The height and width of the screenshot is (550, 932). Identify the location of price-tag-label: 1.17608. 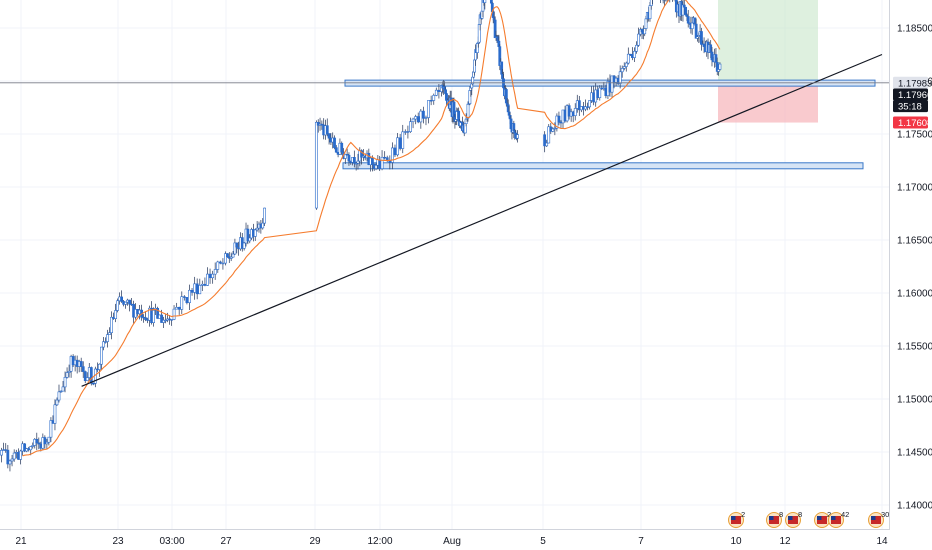
(915, 123).